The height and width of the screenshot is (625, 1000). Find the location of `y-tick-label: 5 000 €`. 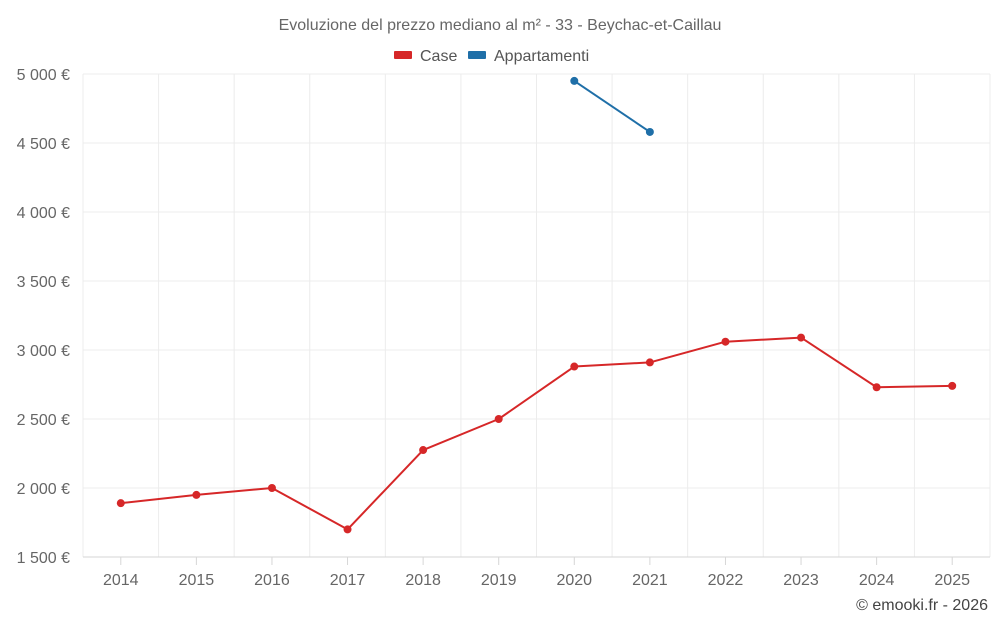

y-tick-label: 5 000 € is located at coordinates (43, 75).